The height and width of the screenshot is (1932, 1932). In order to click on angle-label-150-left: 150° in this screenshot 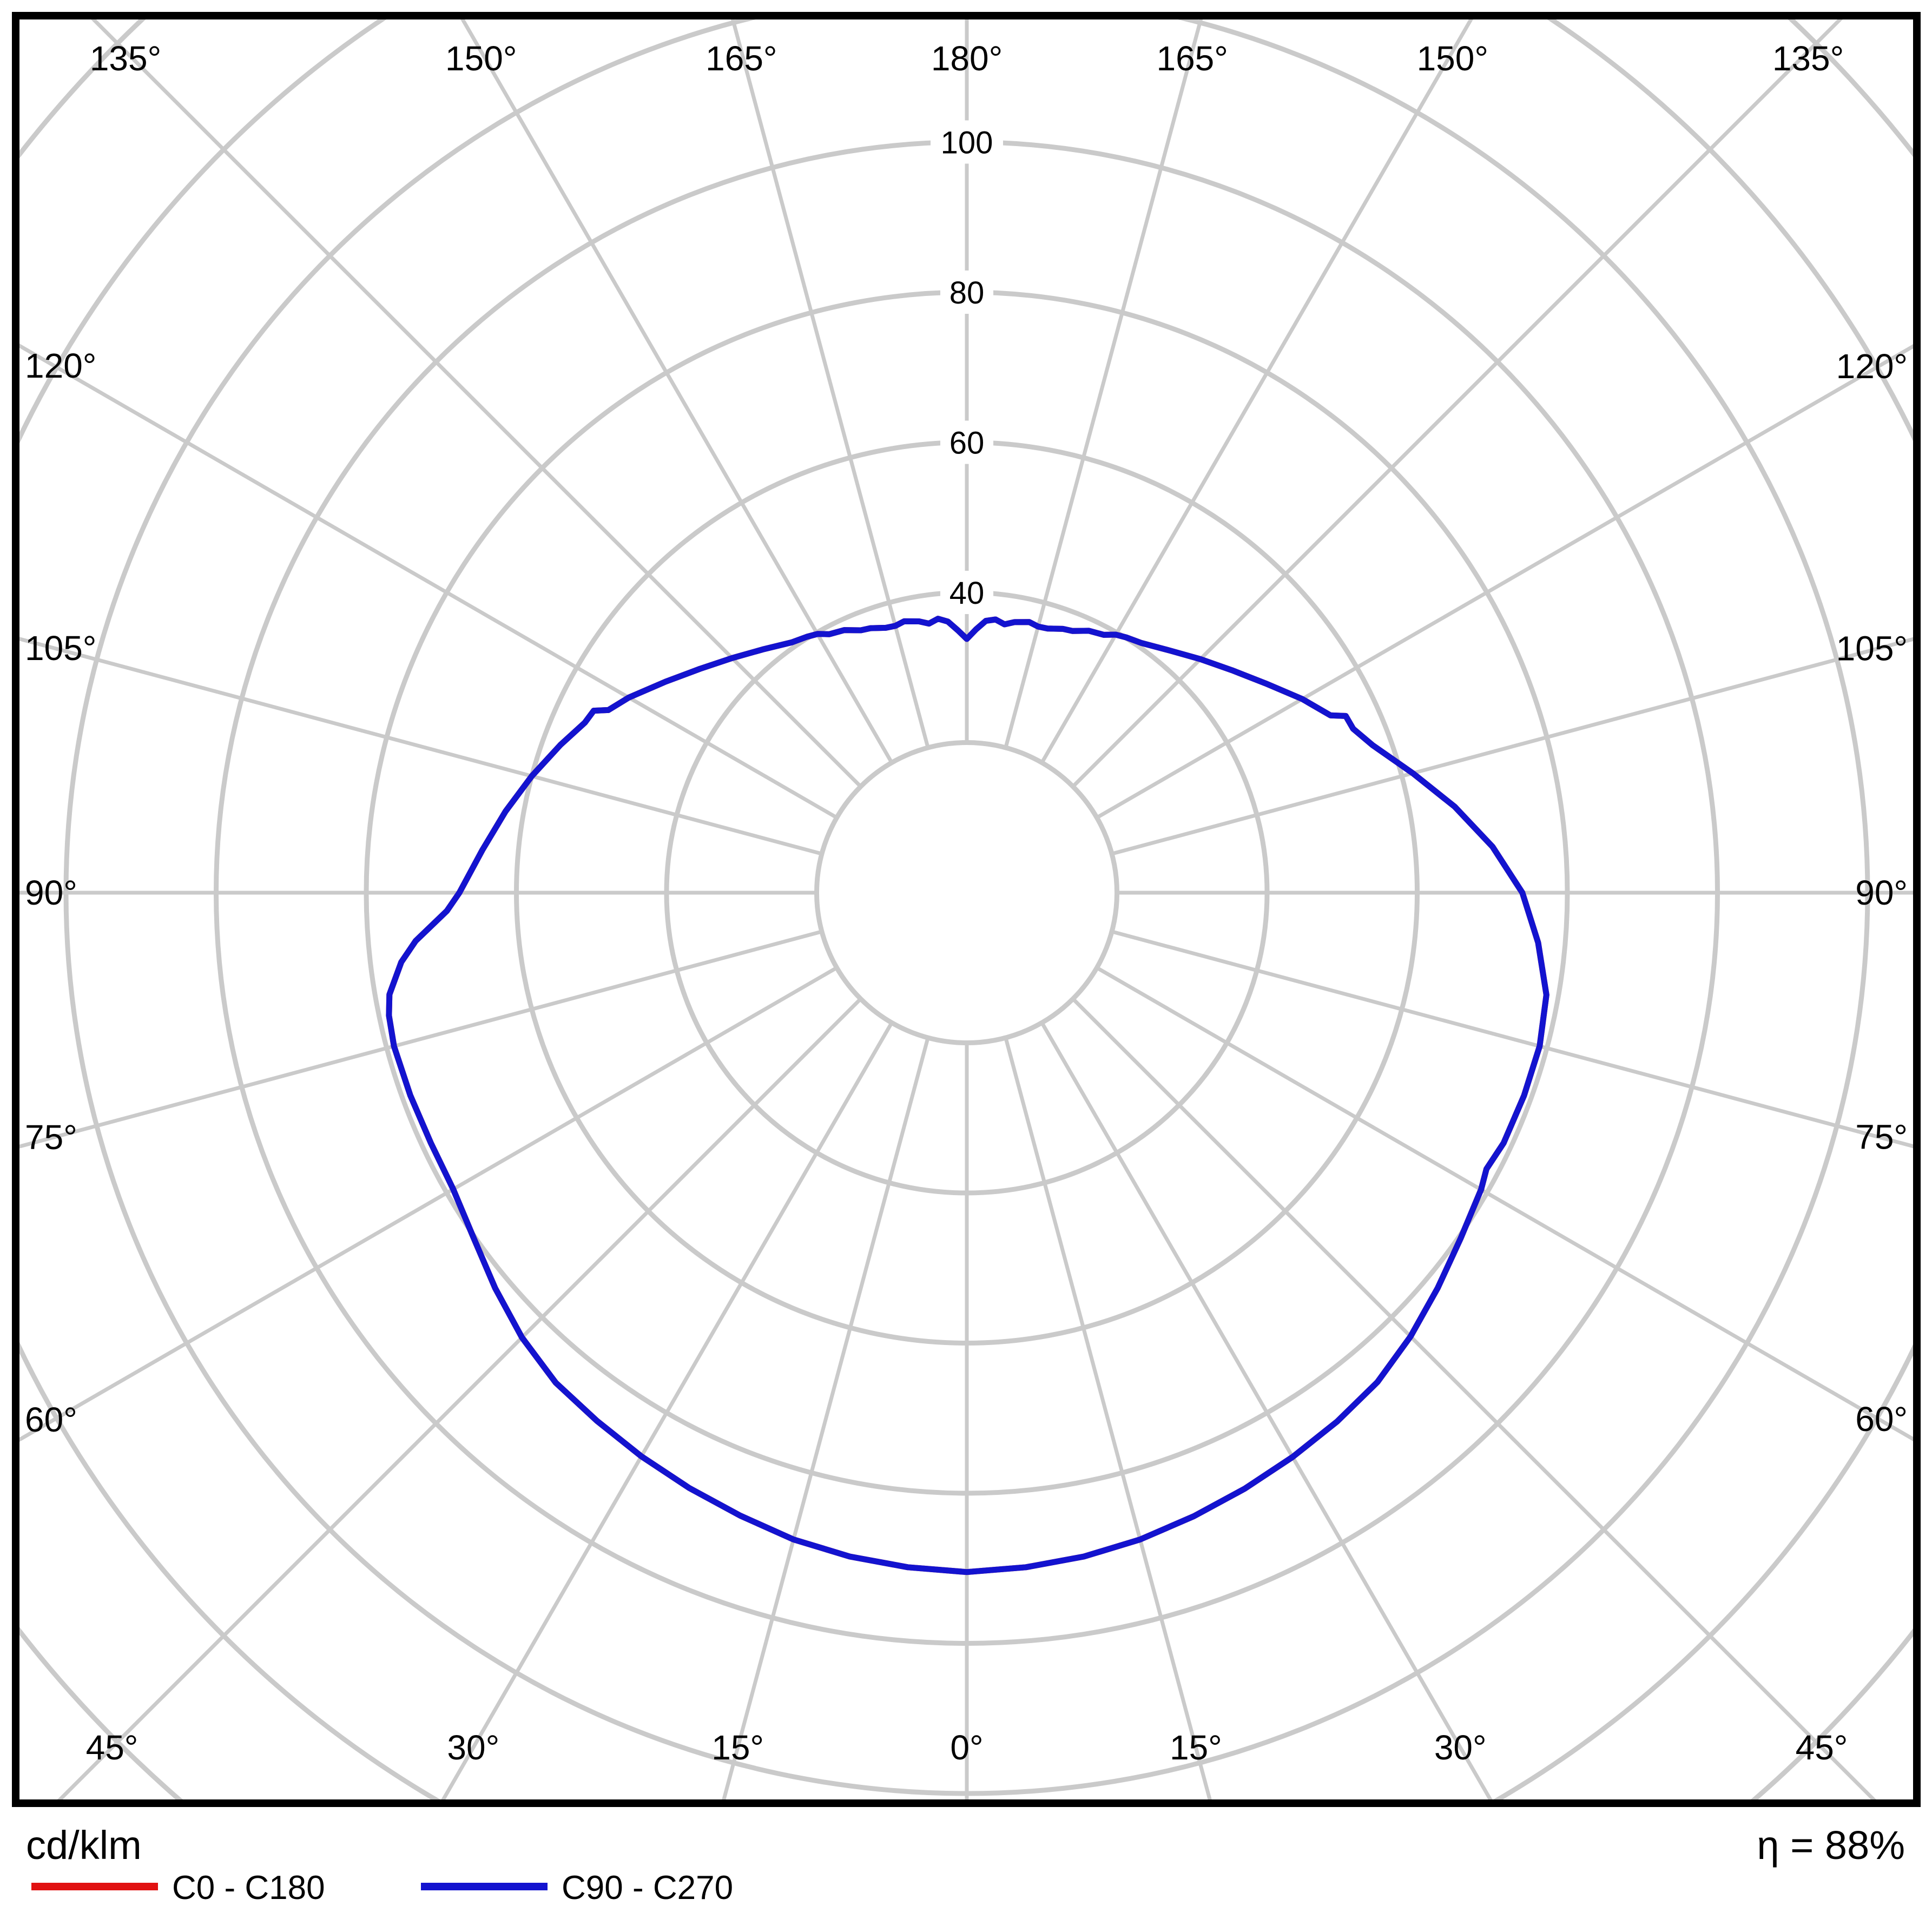, I will do `click(481, 58)`.